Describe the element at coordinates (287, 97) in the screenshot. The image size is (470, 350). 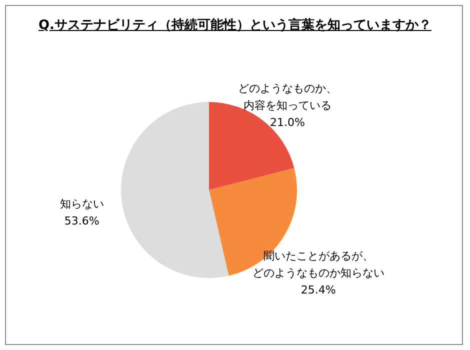
I see `slice-label: どのようなものか、内容を知っている` at that location.